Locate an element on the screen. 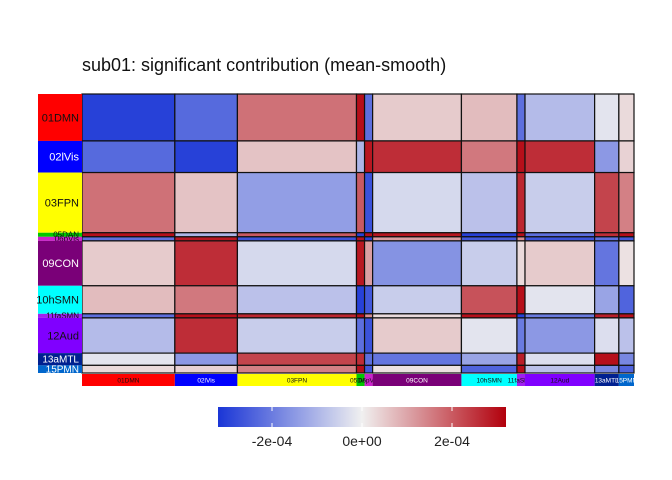 The height and width of the screenshot is (480, 672). col-network-label: 13aMTL is located at coordinates (607, 381).